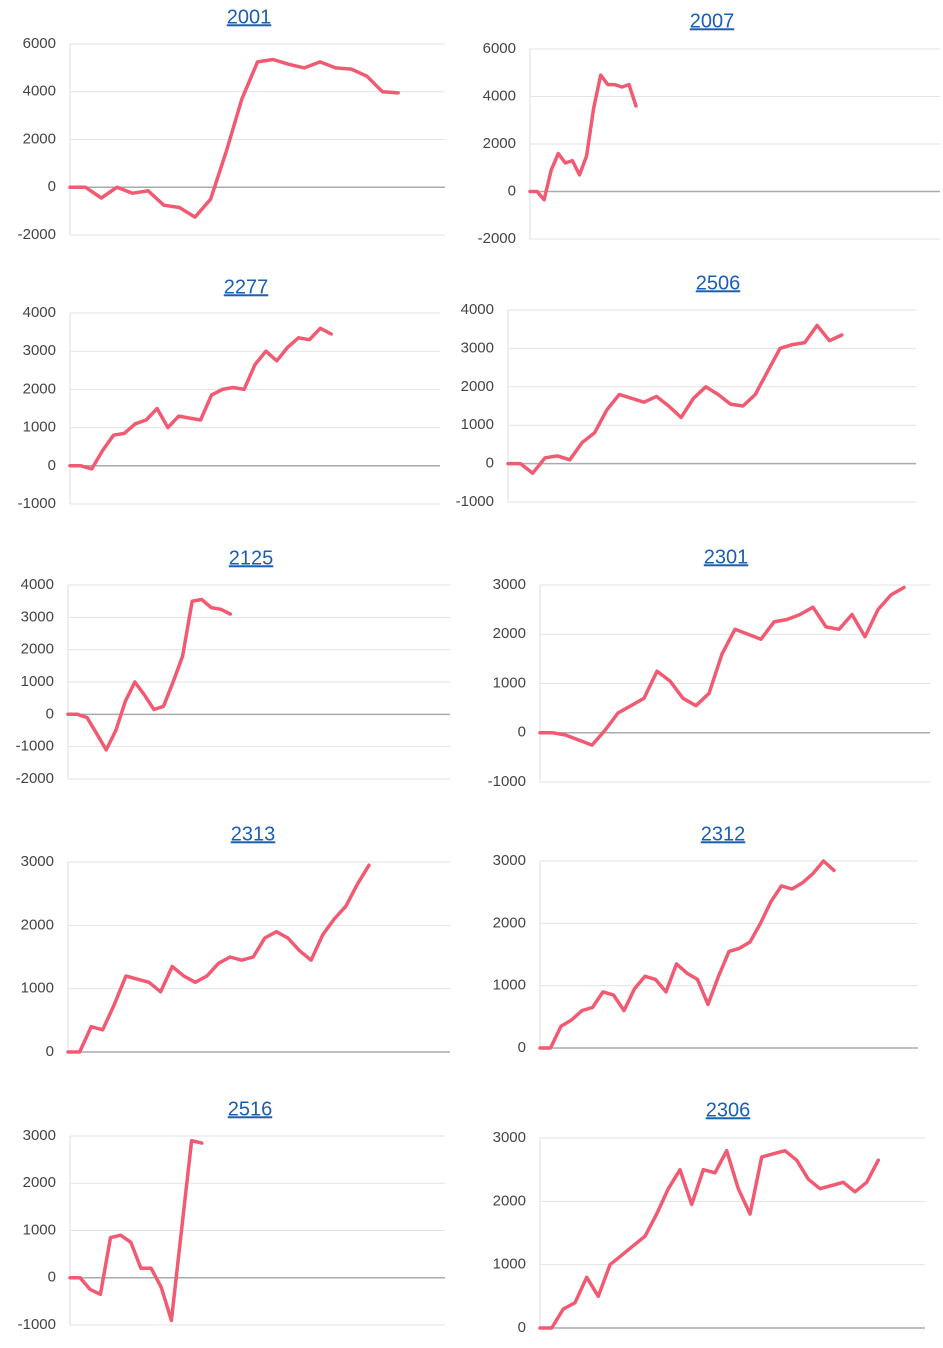 The width and height of the screenshot is (943, 1348). What do you see at coordinates (249, 17) in the screenshot?
I see `chart-title: 2001` at bounding box center [249, 17].